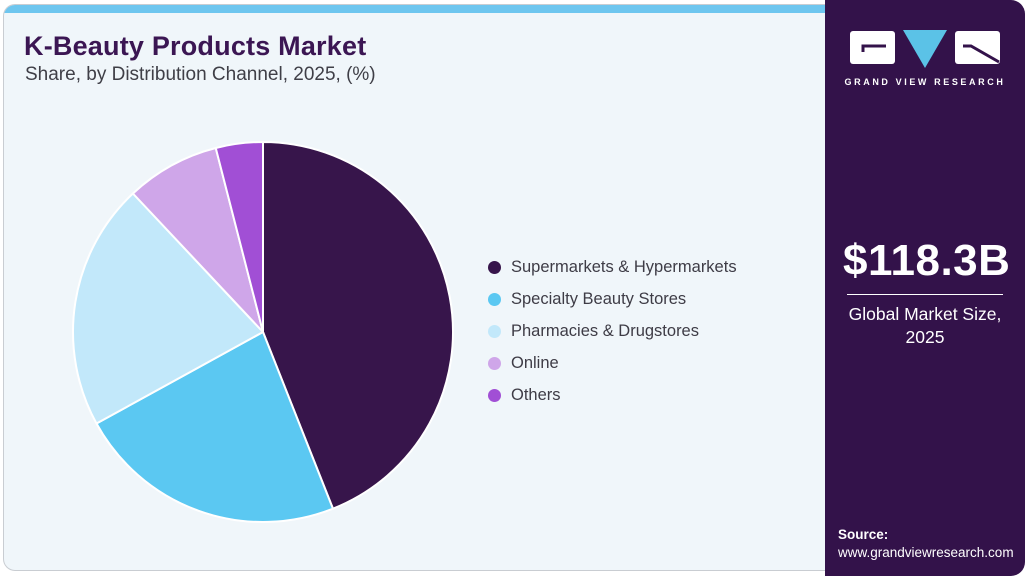 The height and width of the screenshot is (576, 1025). Describe the element at coordinates (605, 330) in the screenshot. I see `legend-label: Pharmacies & Drugstores` at that location.